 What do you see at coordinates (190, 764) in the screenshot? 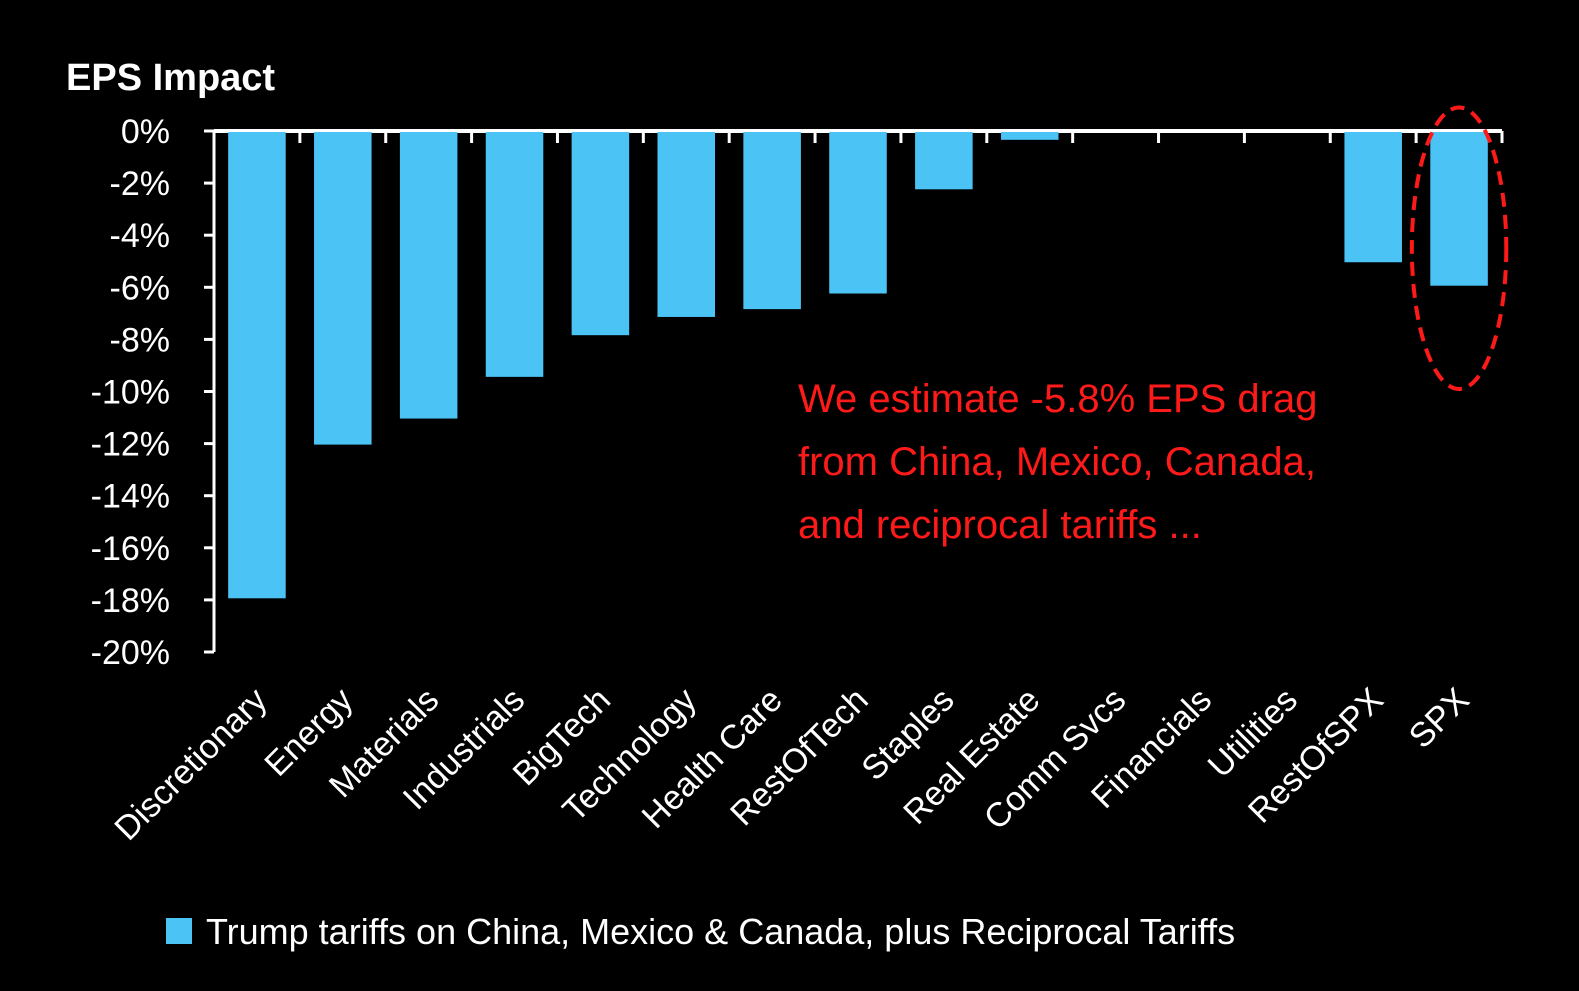
I see `x-tick-label: Discretionary` at bounding box center [190, 764].